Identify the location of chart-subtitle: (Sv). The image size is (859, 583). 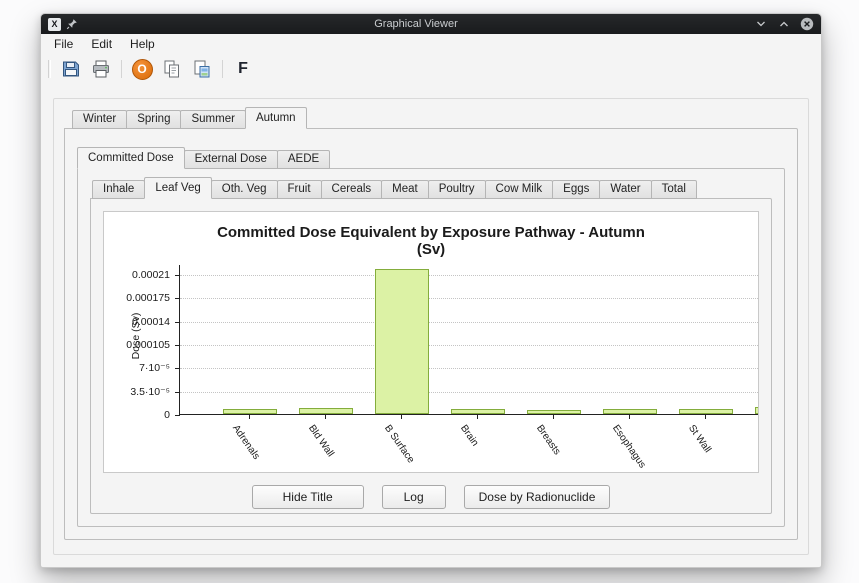
(431, 249).